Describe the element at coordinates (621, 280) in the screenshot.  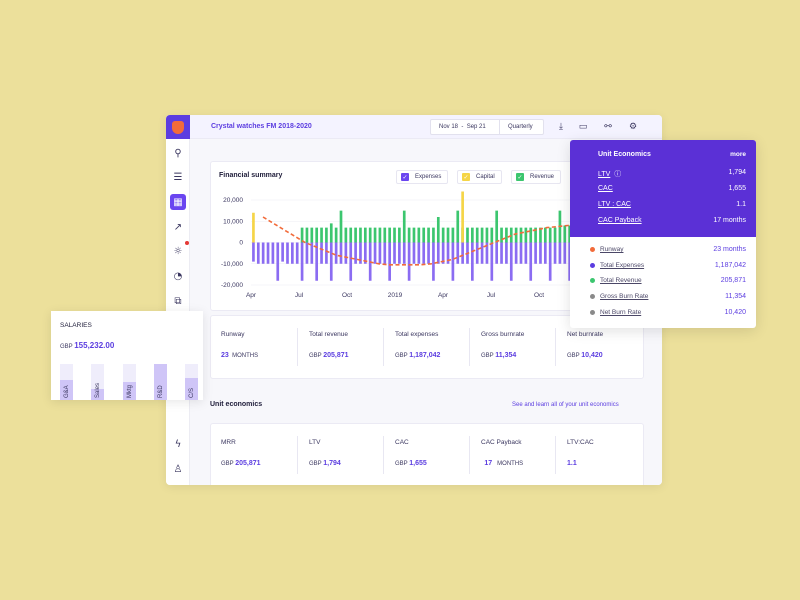
I see `metric-key: Total Revenue` at that location.